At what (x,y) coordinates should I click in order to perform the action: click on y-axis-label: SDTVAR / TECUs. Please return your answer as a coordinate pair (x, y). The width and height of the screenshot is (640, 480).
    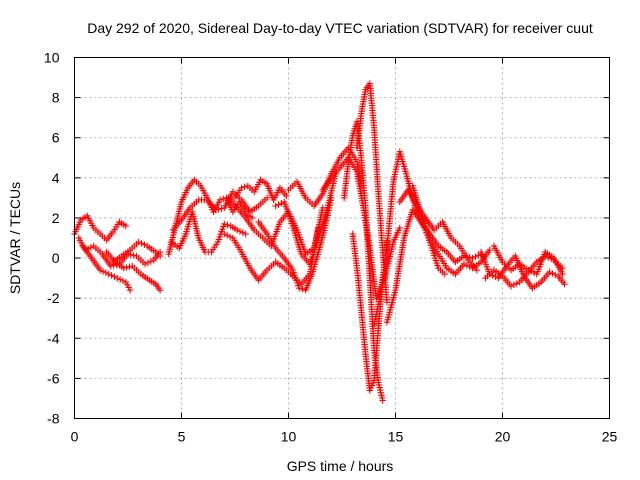
    Looking at the image, I should click on (15, 238).